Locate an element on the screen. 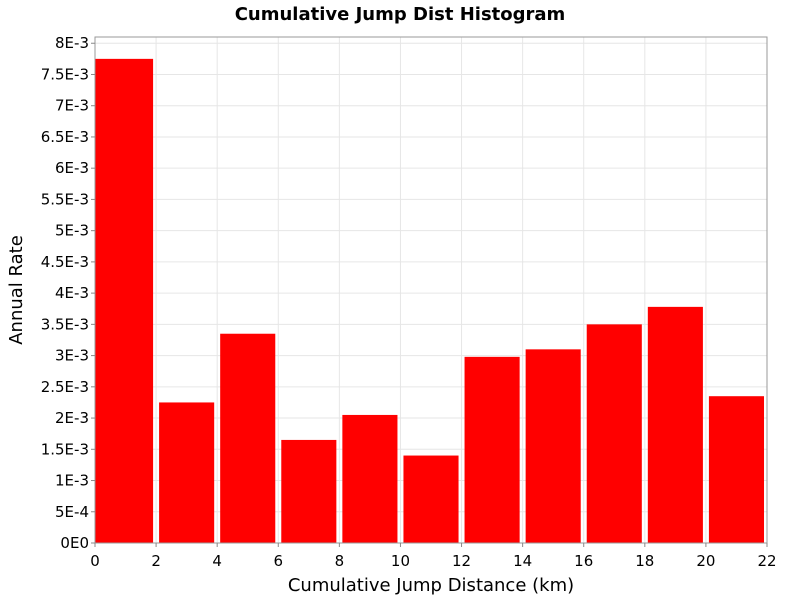  x-axis-ticks: 0 2 4 6 8 10 12 14 16 18 20 22 is located at coordinates (433, 556).